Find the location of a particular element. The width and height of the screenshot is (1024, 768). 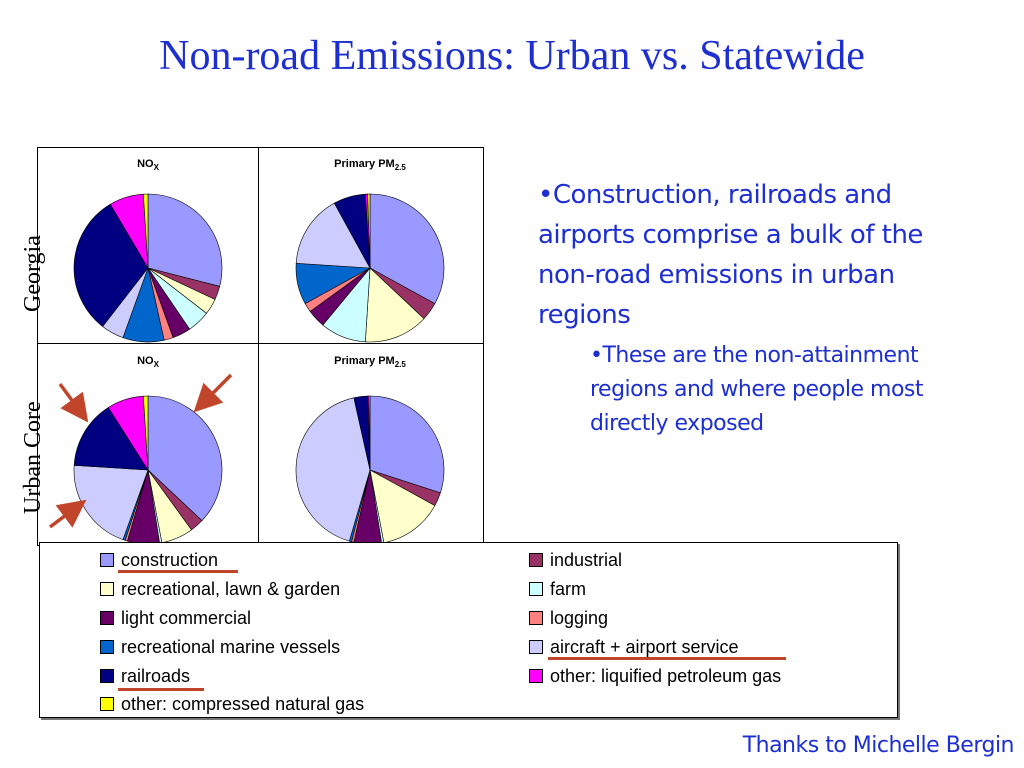

legend-item-marine: recreational marine vessels is located at coordinates (220, 647).